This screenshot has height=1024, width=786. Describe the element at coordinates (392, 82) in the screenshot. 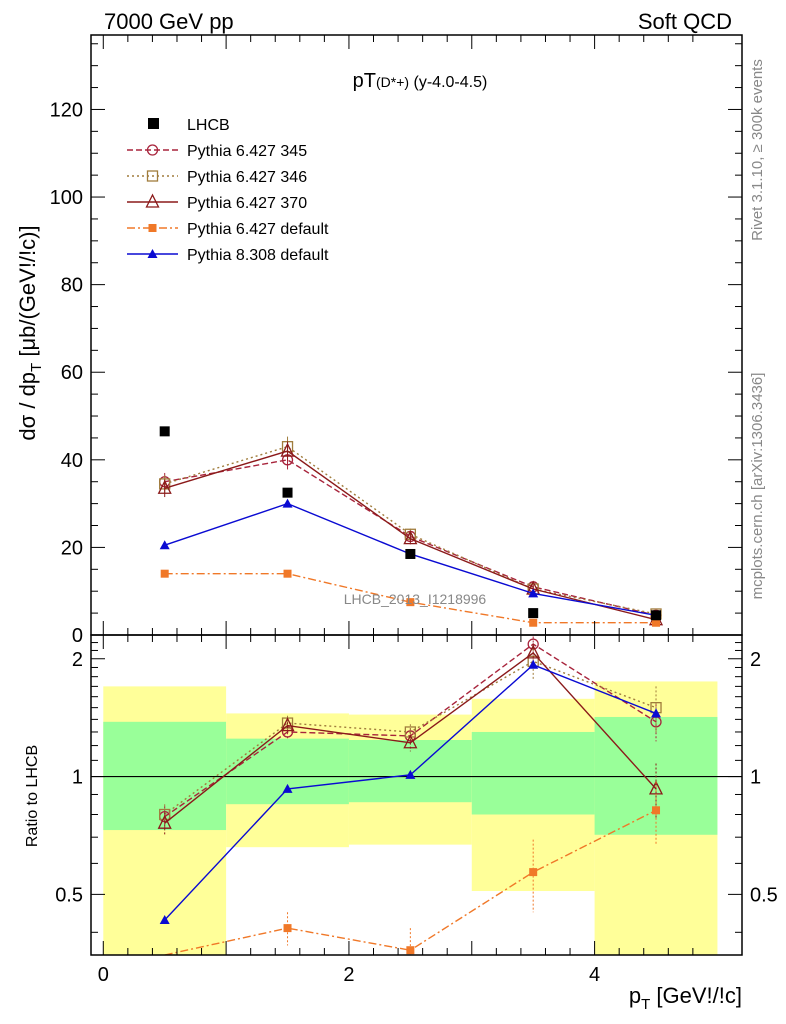

I see `title-sub: (D*+)` at that location.